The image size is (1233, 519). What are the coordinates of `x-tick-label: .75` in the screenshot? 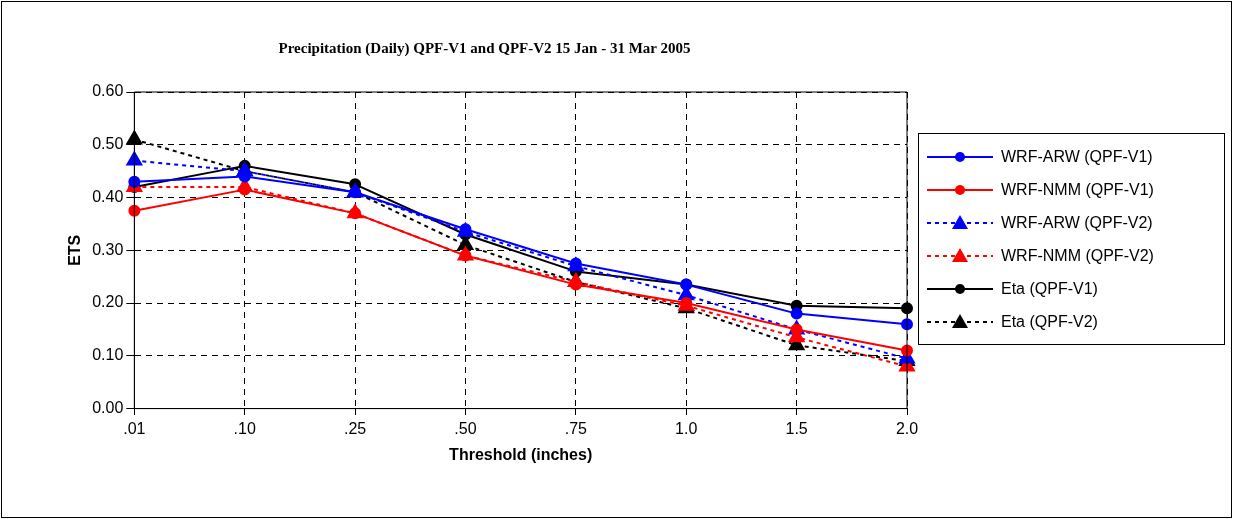 It's located at (576, 428).